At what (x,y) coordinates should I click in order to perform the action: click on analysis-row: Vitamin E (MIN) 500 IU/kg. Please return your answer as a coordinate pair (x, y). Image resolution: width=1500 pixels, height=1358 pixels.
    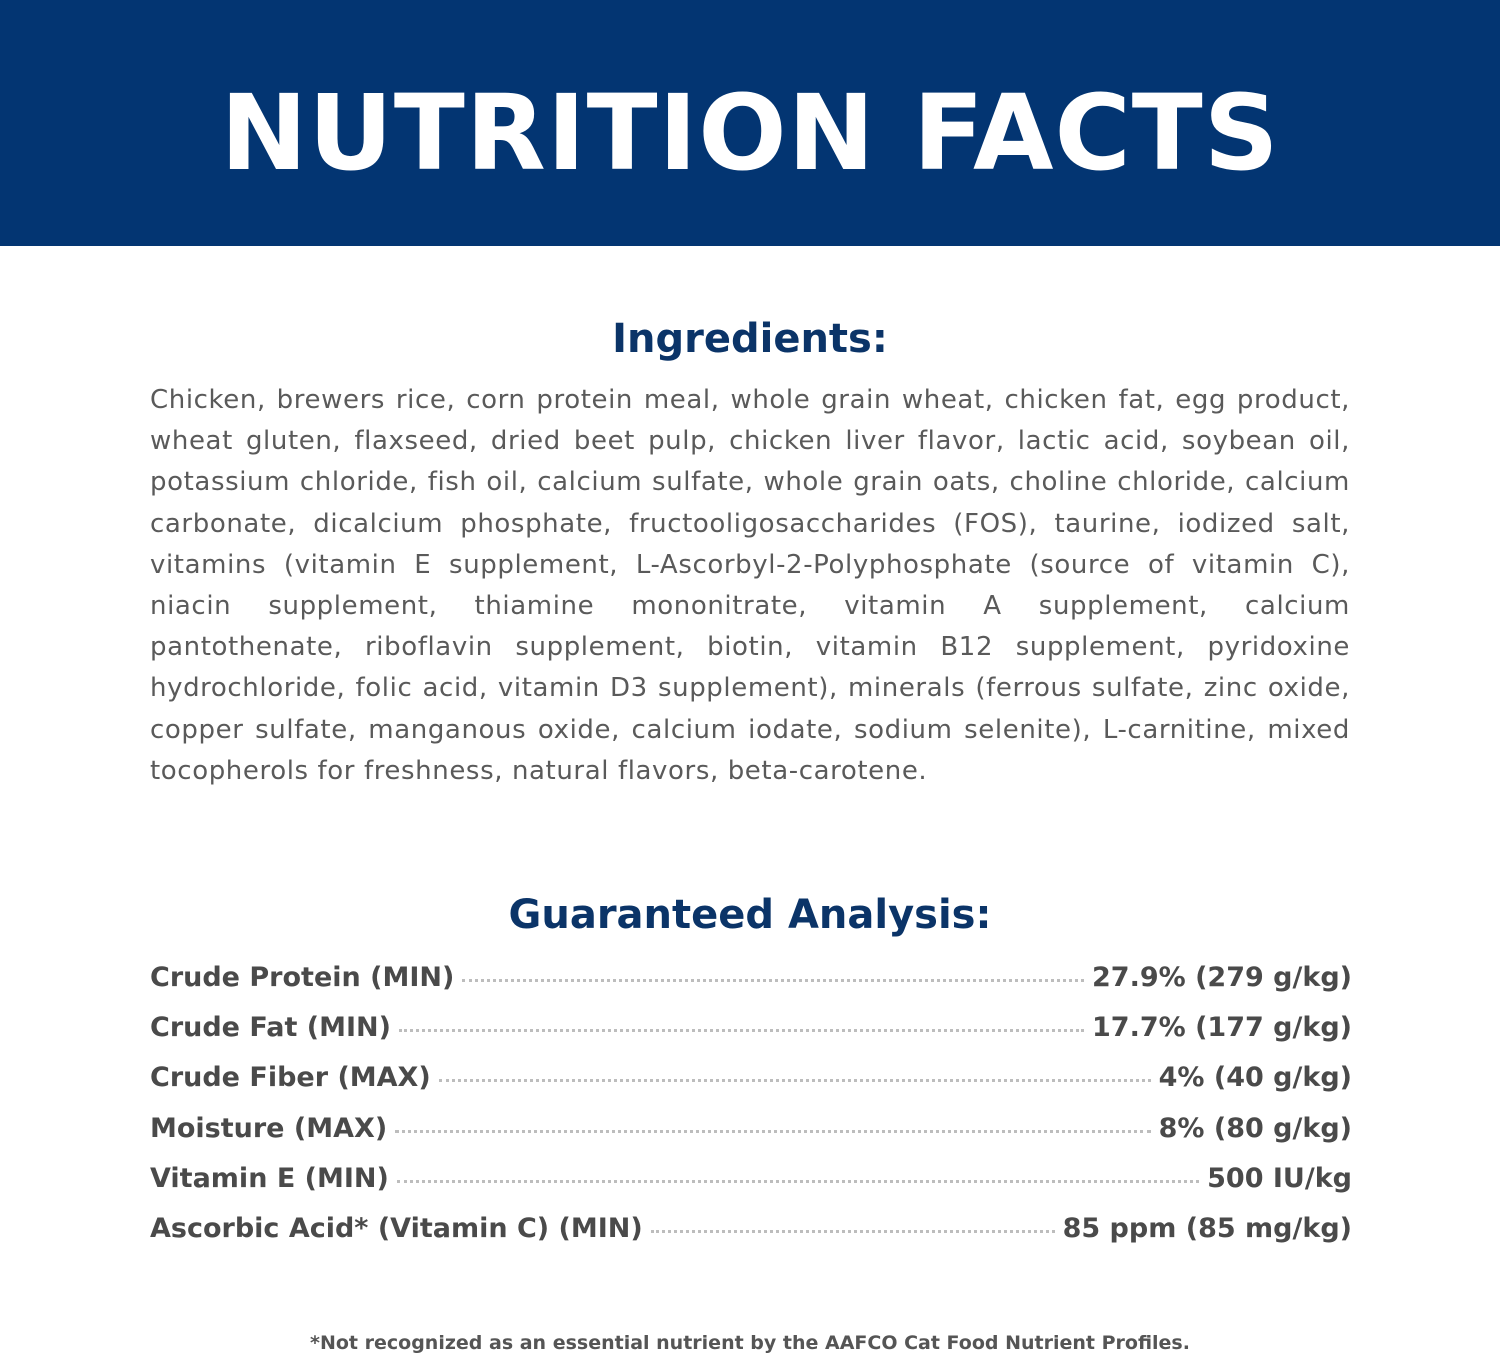
    Looking at the image, I should click on (751, 1188).